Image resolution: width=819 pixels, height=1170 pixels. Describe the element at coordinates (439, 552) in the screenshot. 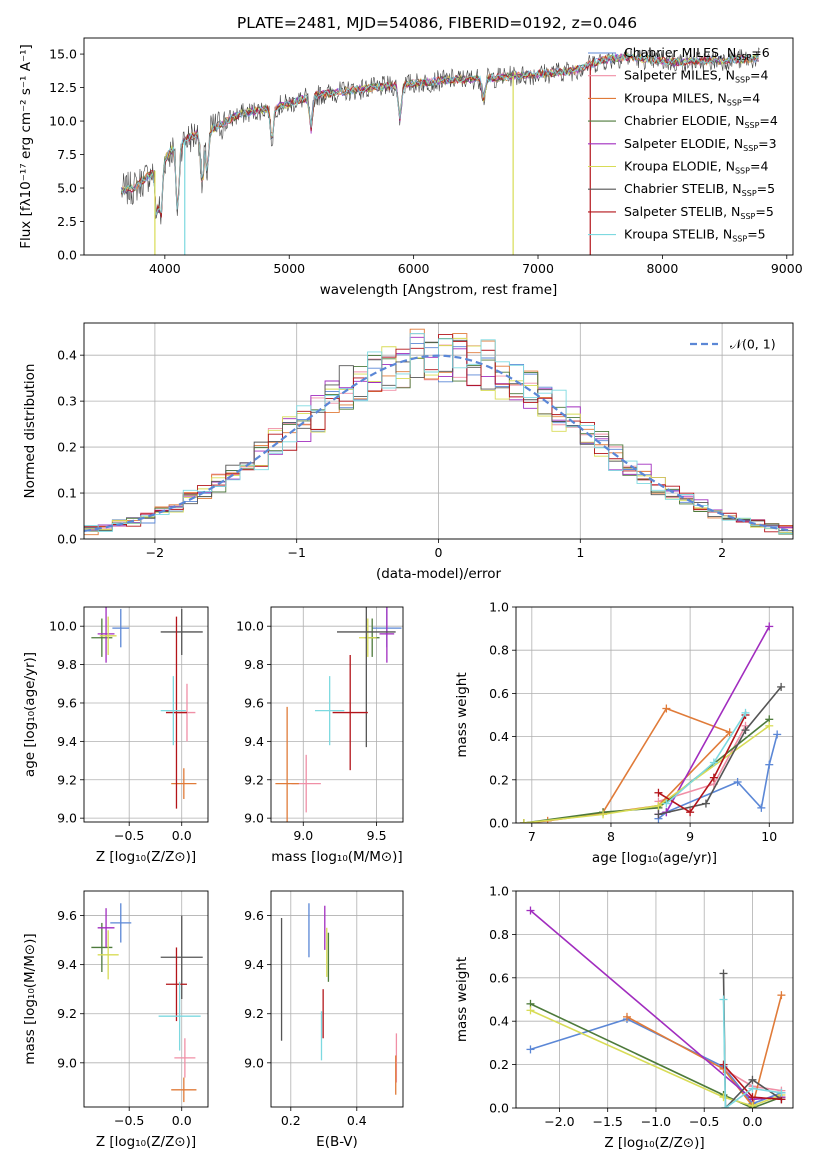

I see `x-tick-label: 0` at that location.